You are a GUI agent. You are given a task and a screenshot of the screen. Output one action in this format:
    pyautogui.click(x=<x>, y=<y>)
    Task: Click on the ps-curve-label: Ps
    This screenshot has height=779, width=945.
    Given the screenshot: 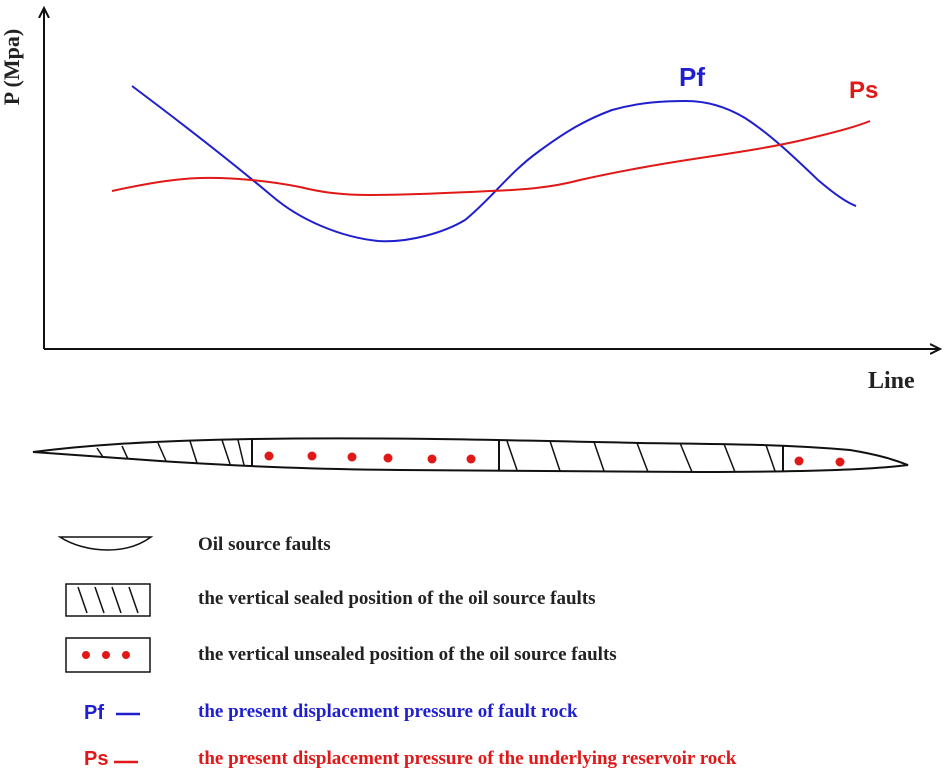 What is the action you would take?
    pyautogui.click(x=864, y=90)
    